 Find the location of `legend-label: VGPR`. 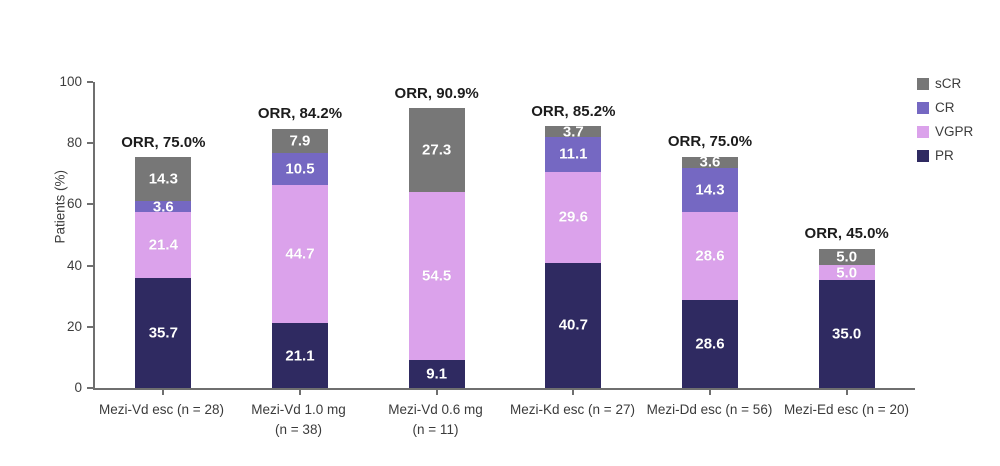

legend-label: VGPR is located at coordinates (954, 131).